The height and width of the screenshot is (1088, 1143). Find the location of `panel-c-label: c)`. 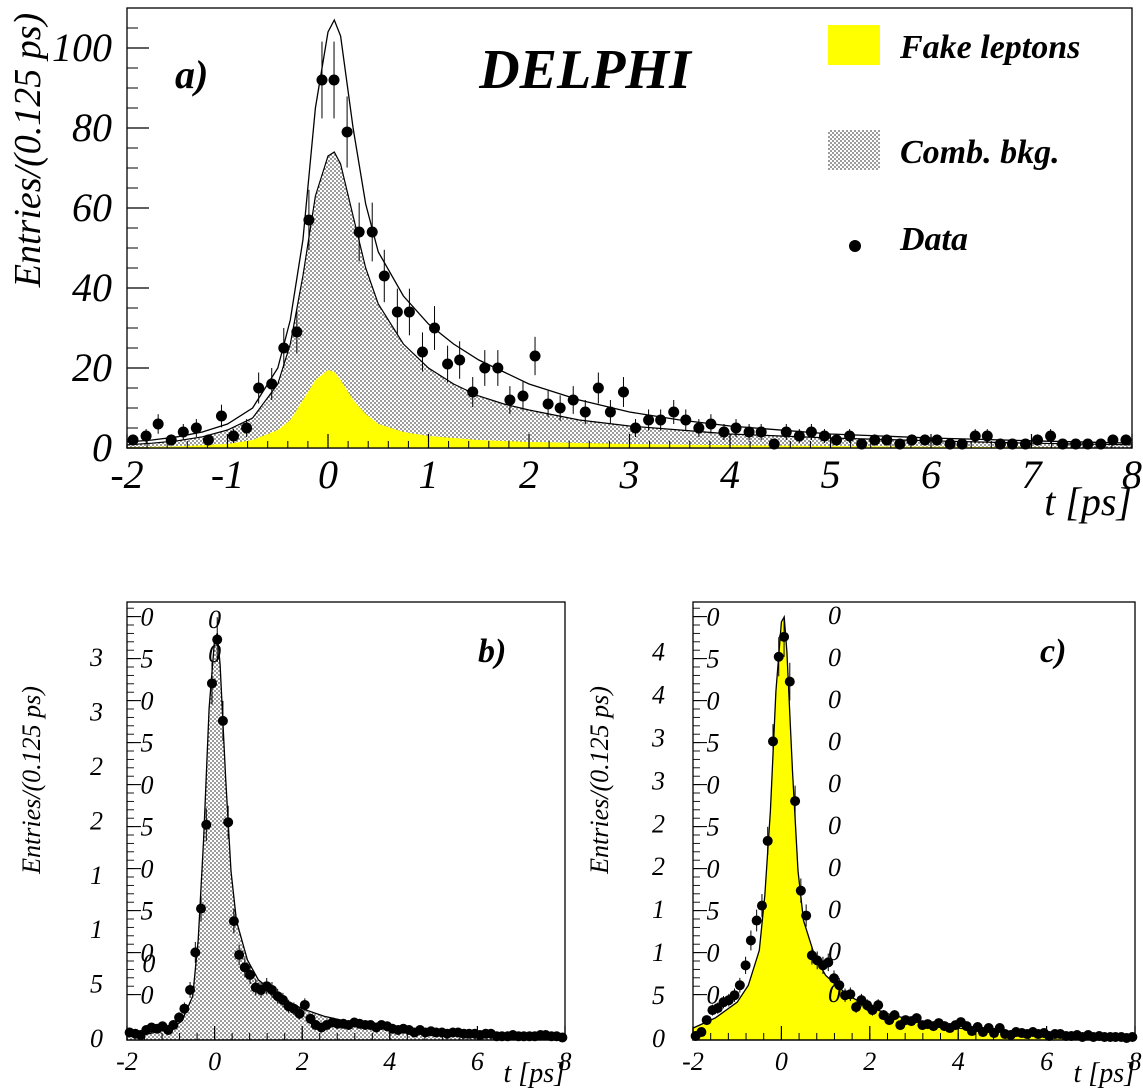

panel-c-label: c) is located at coordinates (1053, 651).